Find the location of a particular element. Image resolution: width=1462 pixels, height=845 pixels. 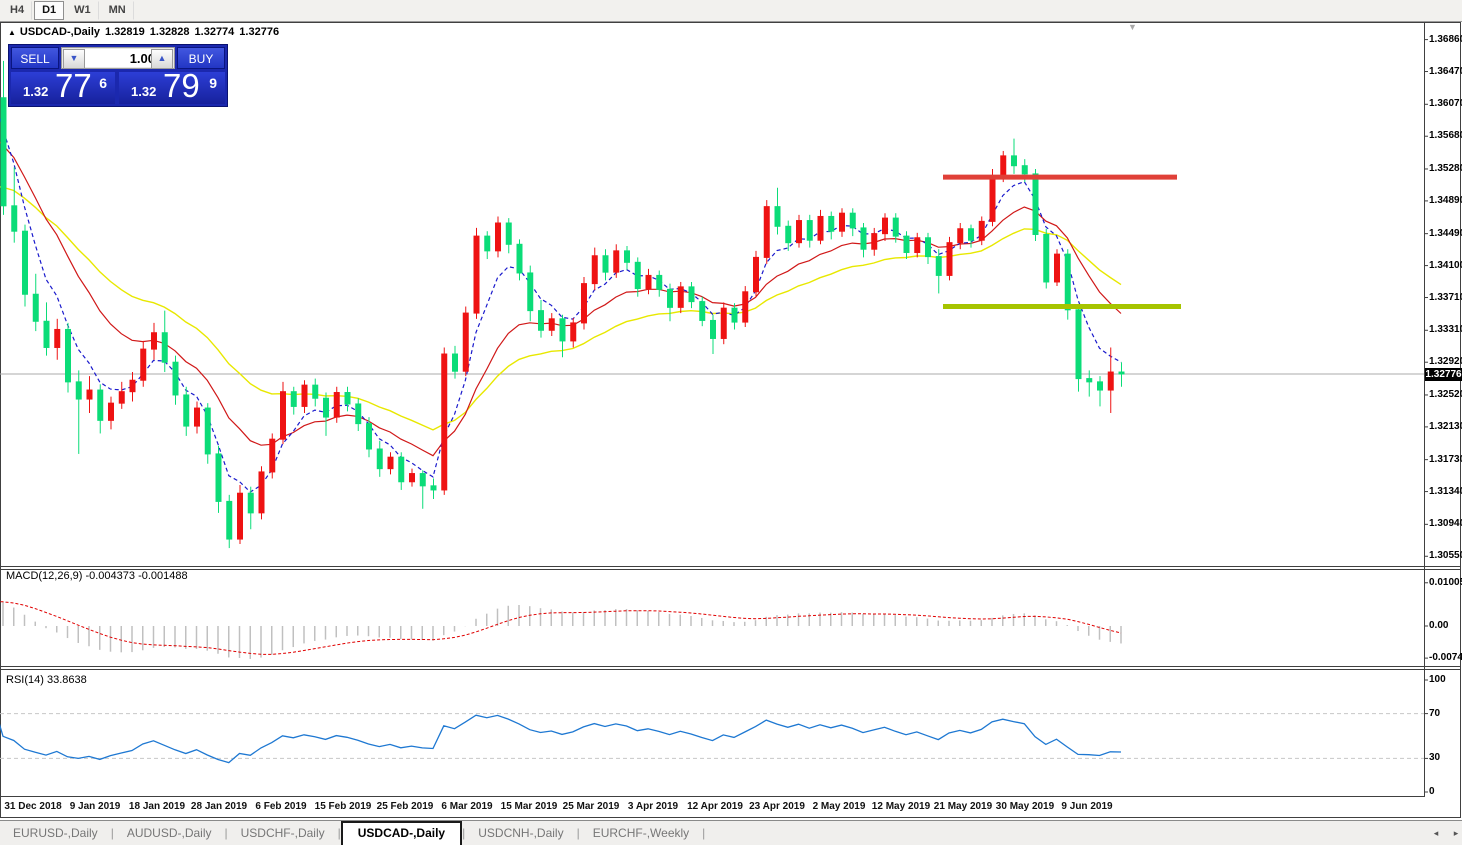

price-axis-tick: 1.36860 is located at coordinates (1445, 39).